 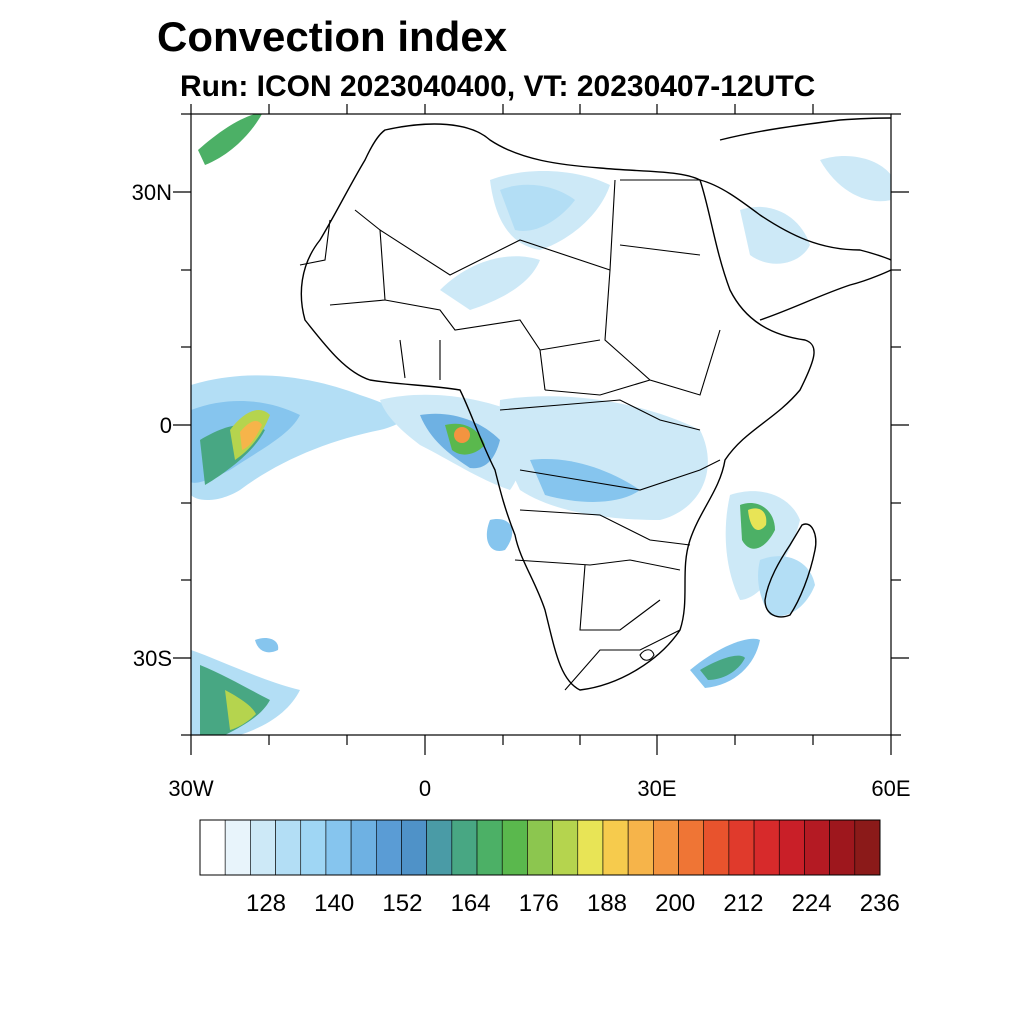 I want to click on colorbar-tick-label: 128, so click(x=266, y=903).